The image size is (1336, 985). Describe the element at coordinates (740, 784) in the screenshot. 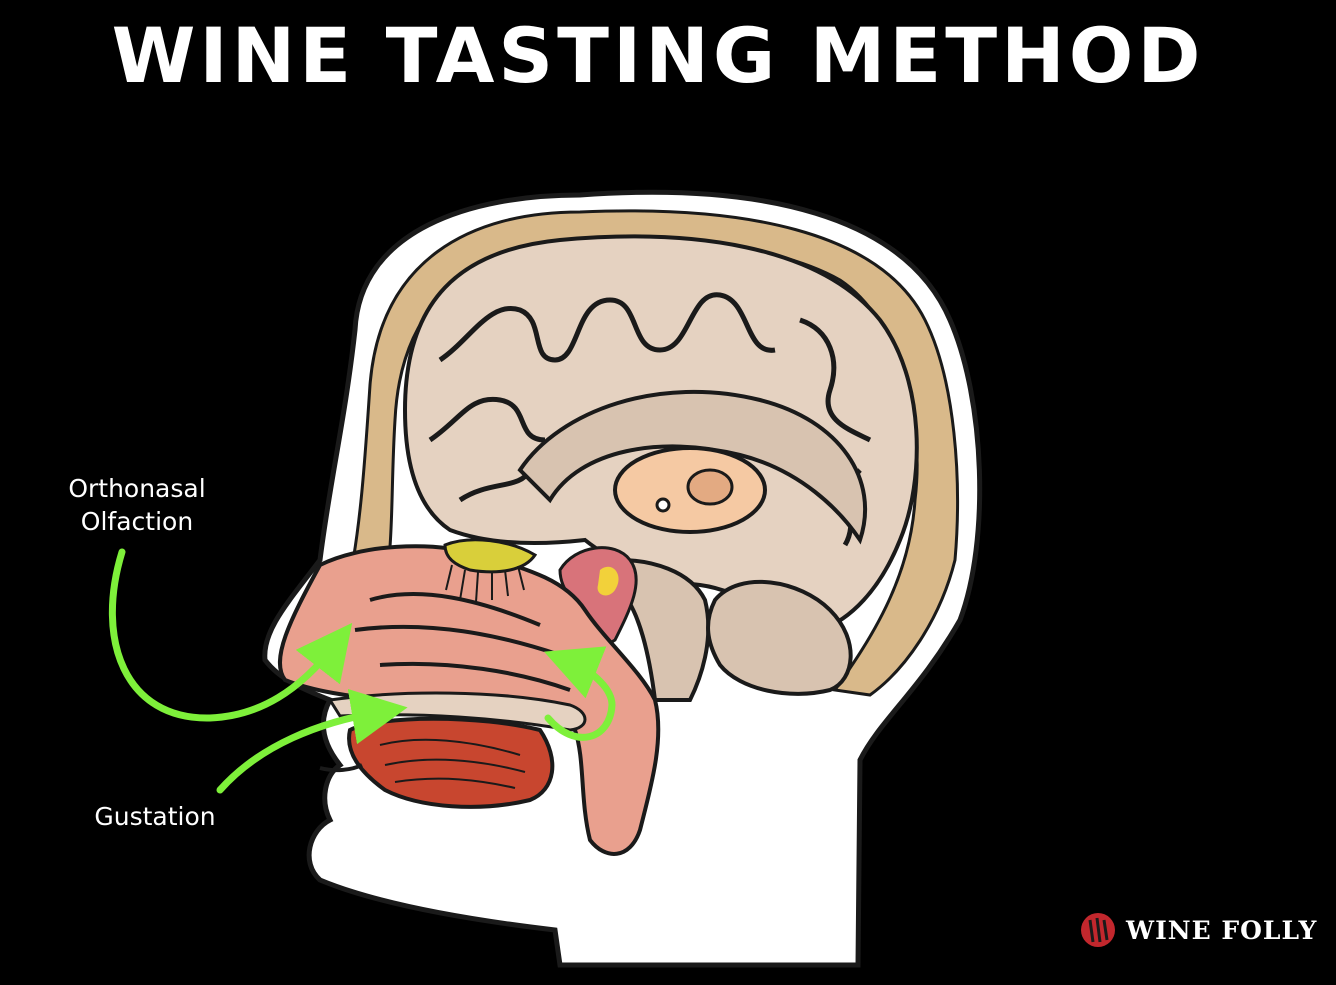

I see `retronasal-label-line2: Olfaction` at that location.